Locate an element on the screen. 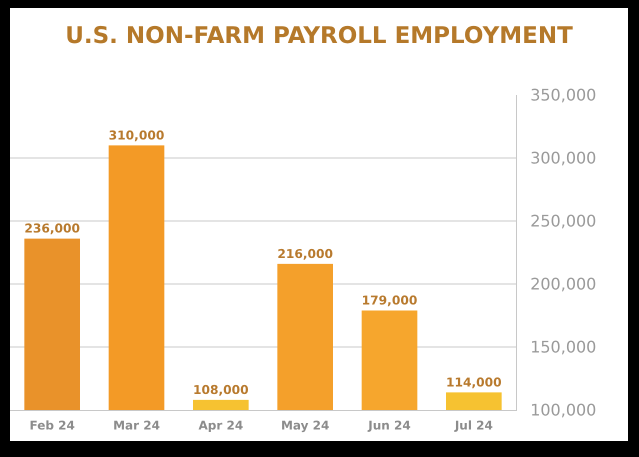  data-label: 216,000 is located at coordinates (305, 253).